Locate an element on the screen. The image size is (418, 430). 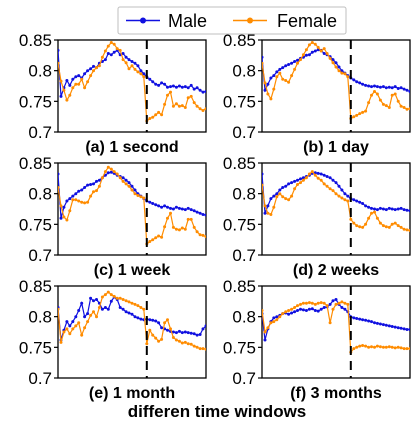
y-tick-label: 0.8 is located at coordinates (244, 317).